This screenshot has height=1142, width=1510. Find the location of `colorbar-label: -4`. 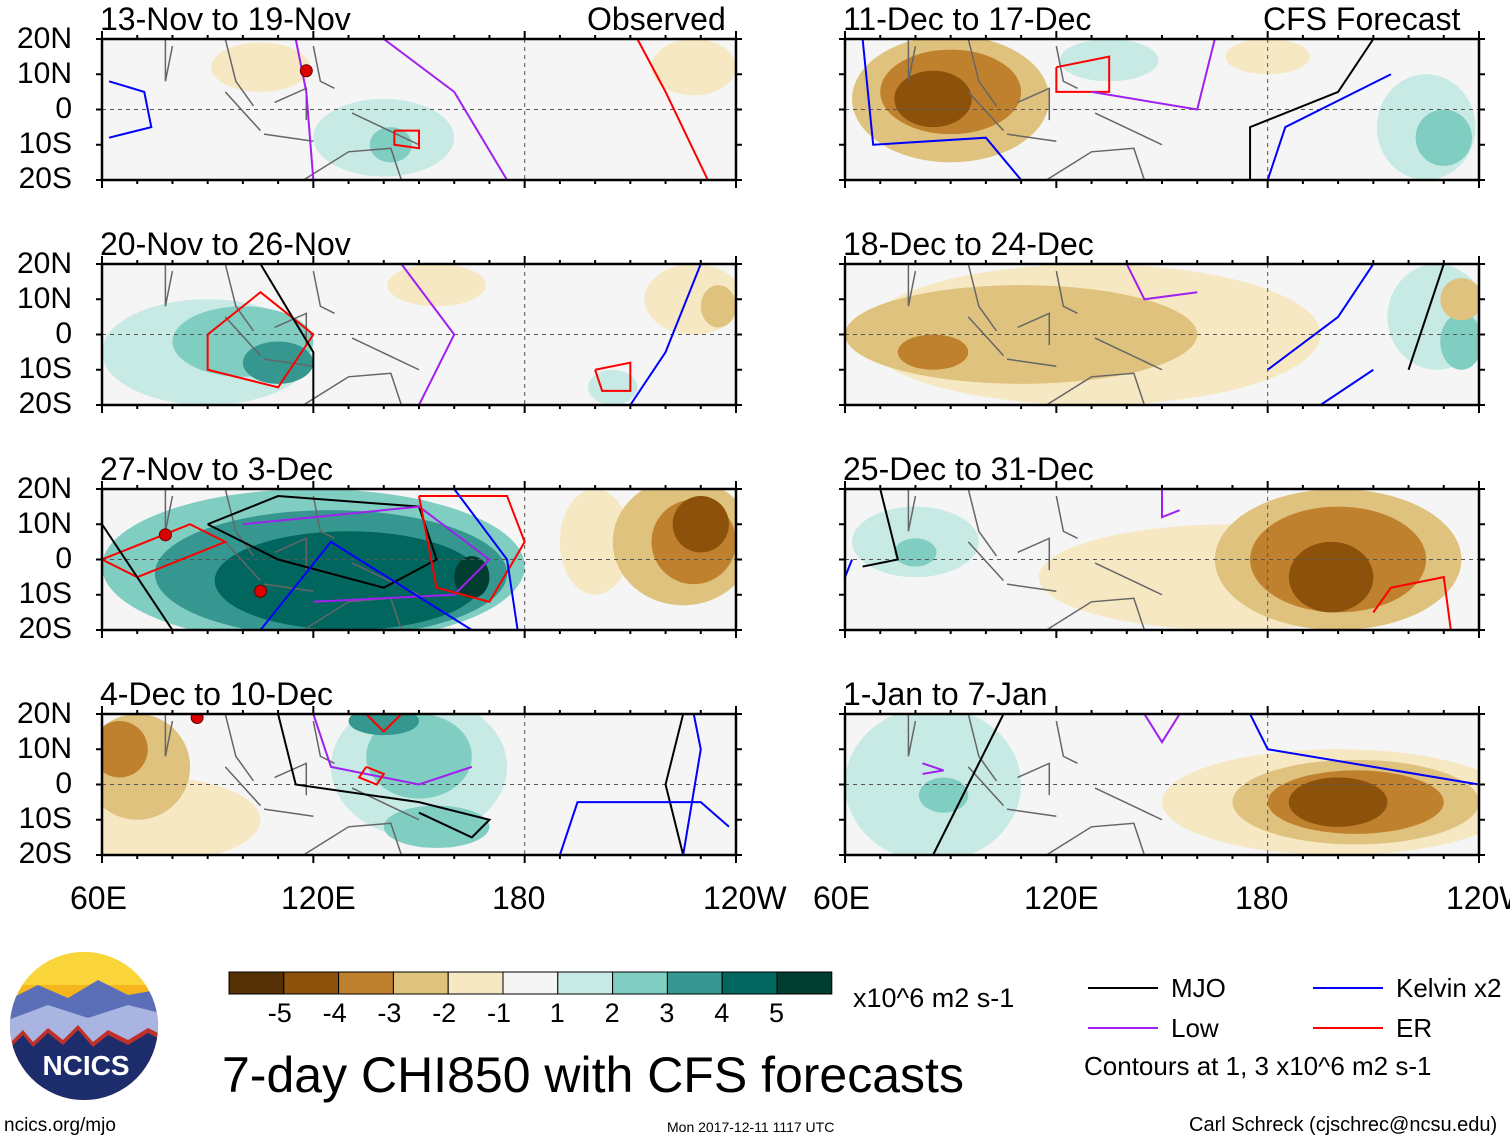

colorbar-label: -4 is located at coordinates (334, 1013).